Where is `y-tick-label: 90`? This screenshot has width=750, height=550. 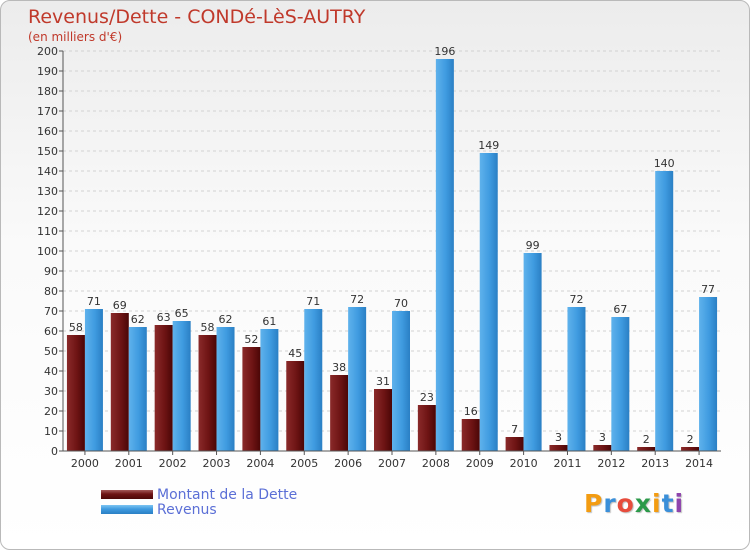
y-tick-label: 90 is located at coordinates (51, 271).